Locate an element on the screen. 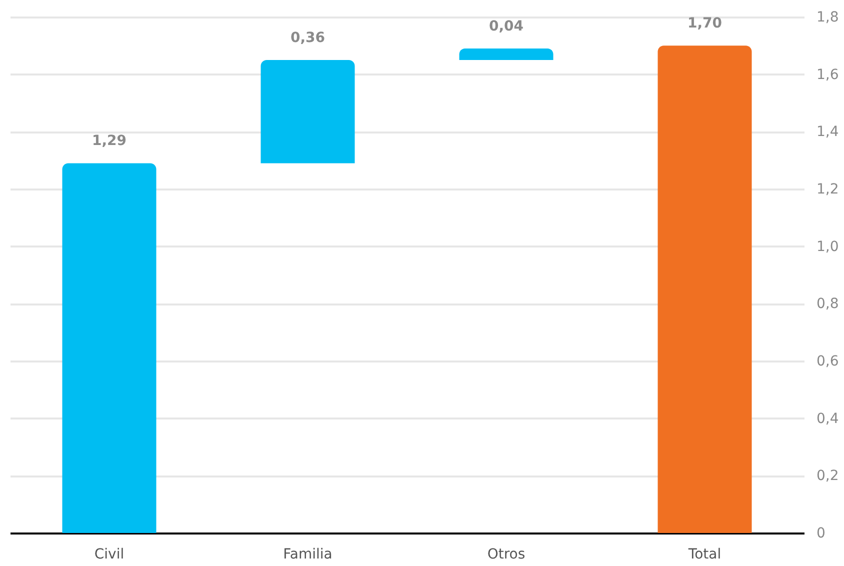  data-label: 0,36 is located at coordinates (308, 38).